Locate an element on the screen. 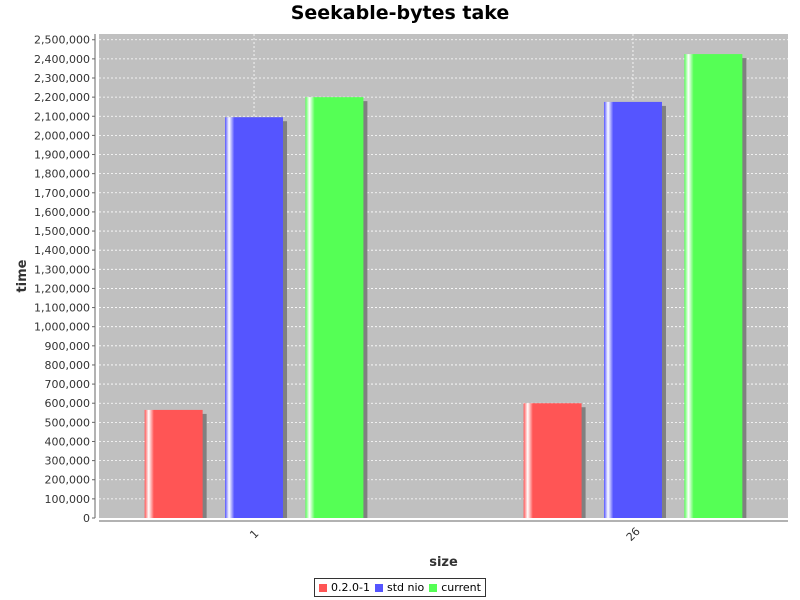  legend-label: std nio is located at coordinates (405, 587).